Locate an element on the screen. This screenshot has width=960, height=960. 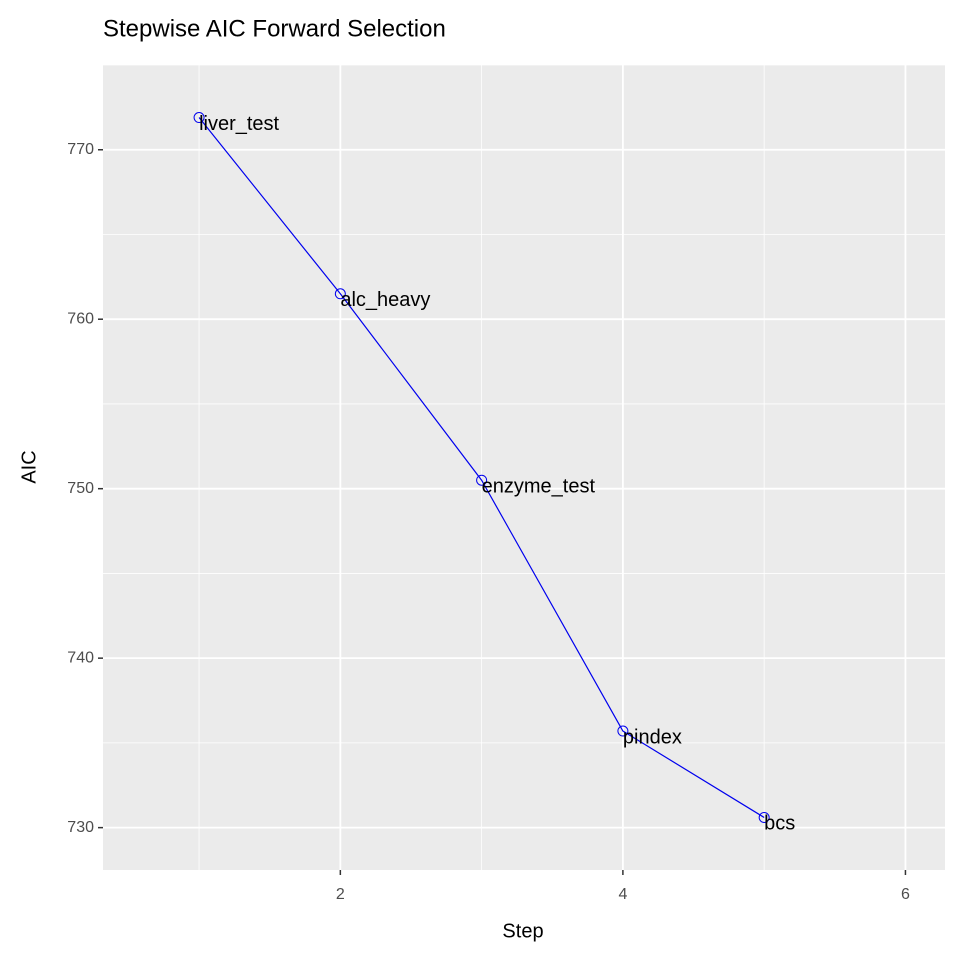
y-tick-label: 770 is located at coordinates (80, 149).